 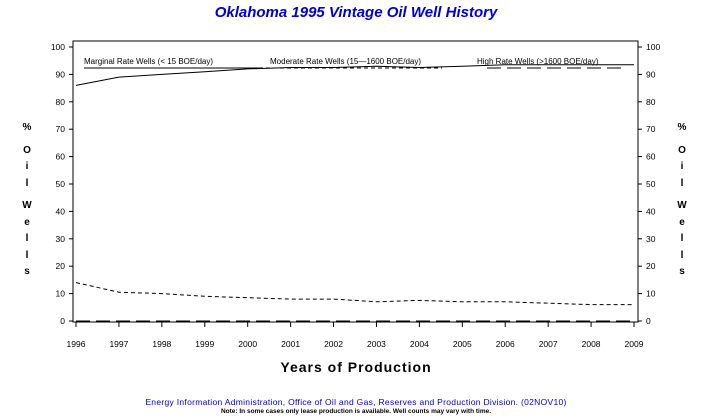 What do you see at coordinates (651, 239) in the screenshot?
I see `y-tick-label-right: 30` at bounding box center [651, 239].